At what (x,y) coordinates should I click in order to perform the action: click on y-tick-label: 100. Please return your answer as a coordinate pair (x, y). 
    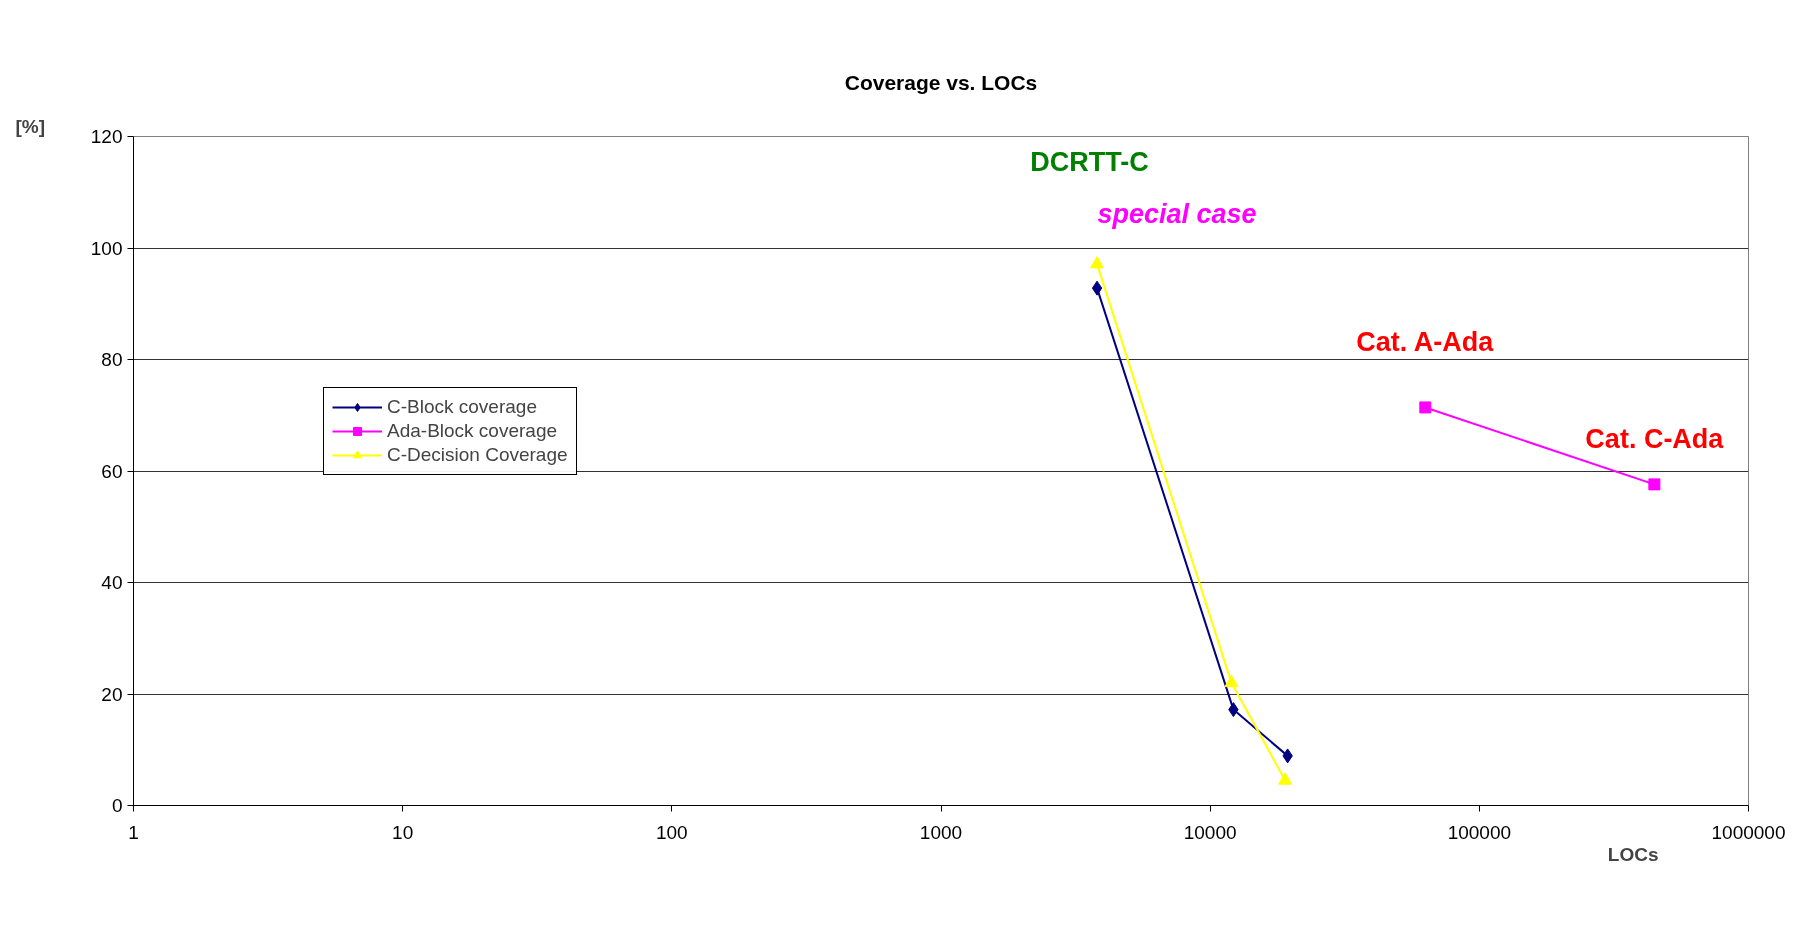
    Looking at the image, I should click on (106, 248).